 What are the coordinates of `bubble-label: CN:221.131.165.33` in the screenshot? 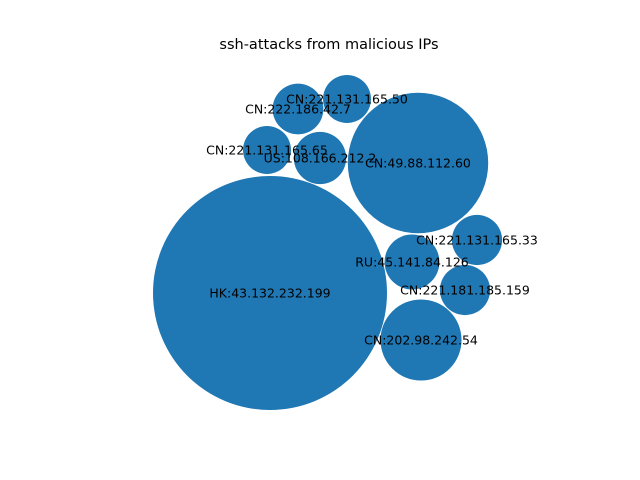 It's located at (477, 240).